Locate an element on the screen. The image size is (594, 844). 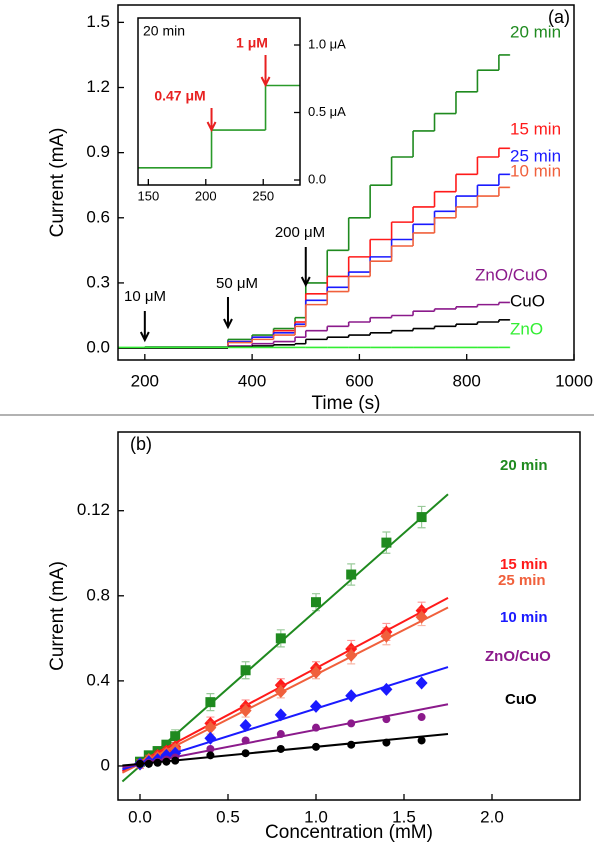
annotation: 0.47 μM is located at coordinates (179, 96).